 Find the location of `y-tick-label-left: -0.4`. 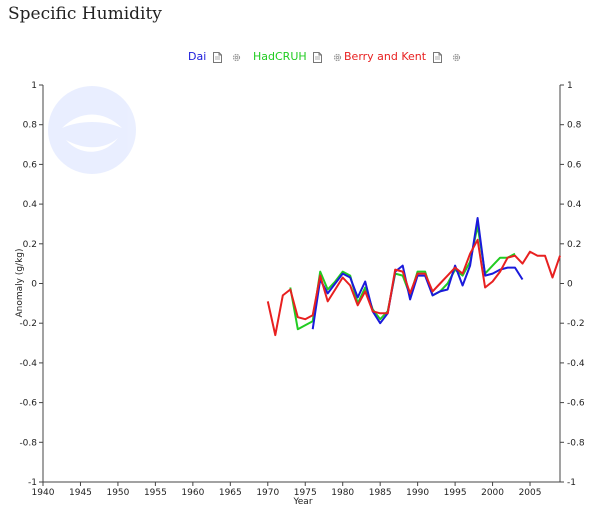

y-tick-label-left: -0.4 is located at coordinates (28, 364).